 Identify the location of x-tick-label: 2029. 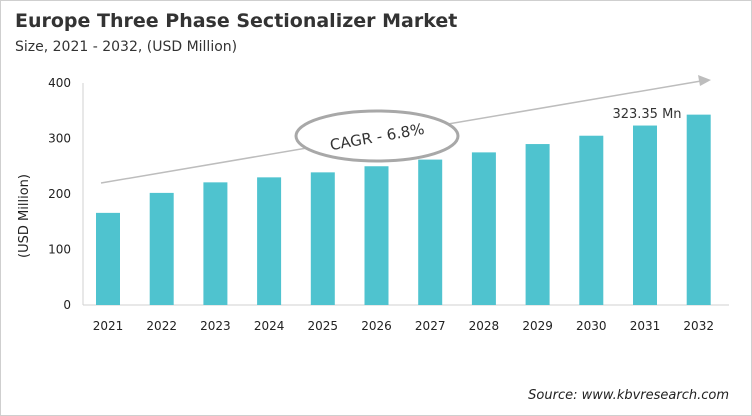
(537, 326).